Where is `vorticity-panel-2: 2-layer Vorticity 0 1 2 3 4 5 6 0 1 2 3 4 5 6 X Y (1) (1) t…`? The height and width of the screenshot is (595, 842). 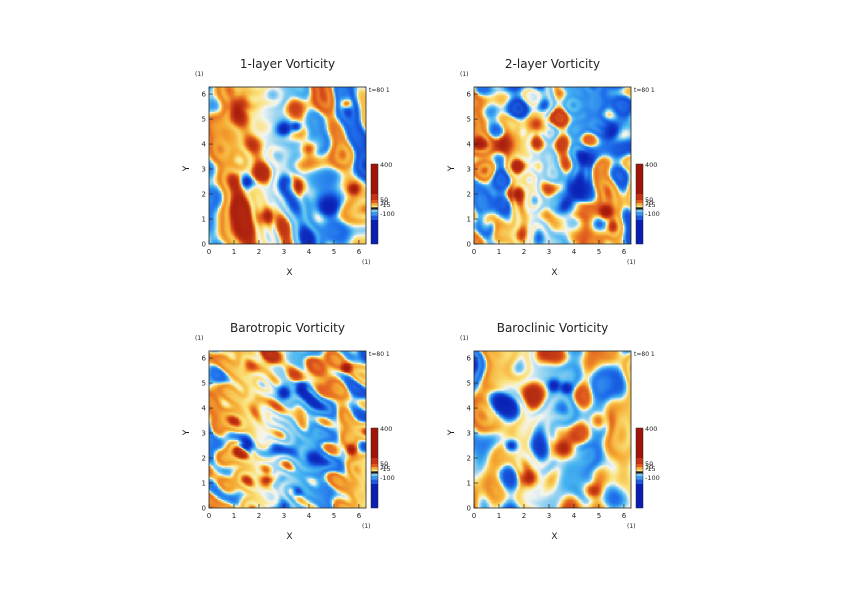
vorticity-panel-2: 2-layer Vorticity 0 1 2 3 4 5 6 0 1 2 3 4 5 6 X Y (1) (1) t… is located at coordinates (553, 167).